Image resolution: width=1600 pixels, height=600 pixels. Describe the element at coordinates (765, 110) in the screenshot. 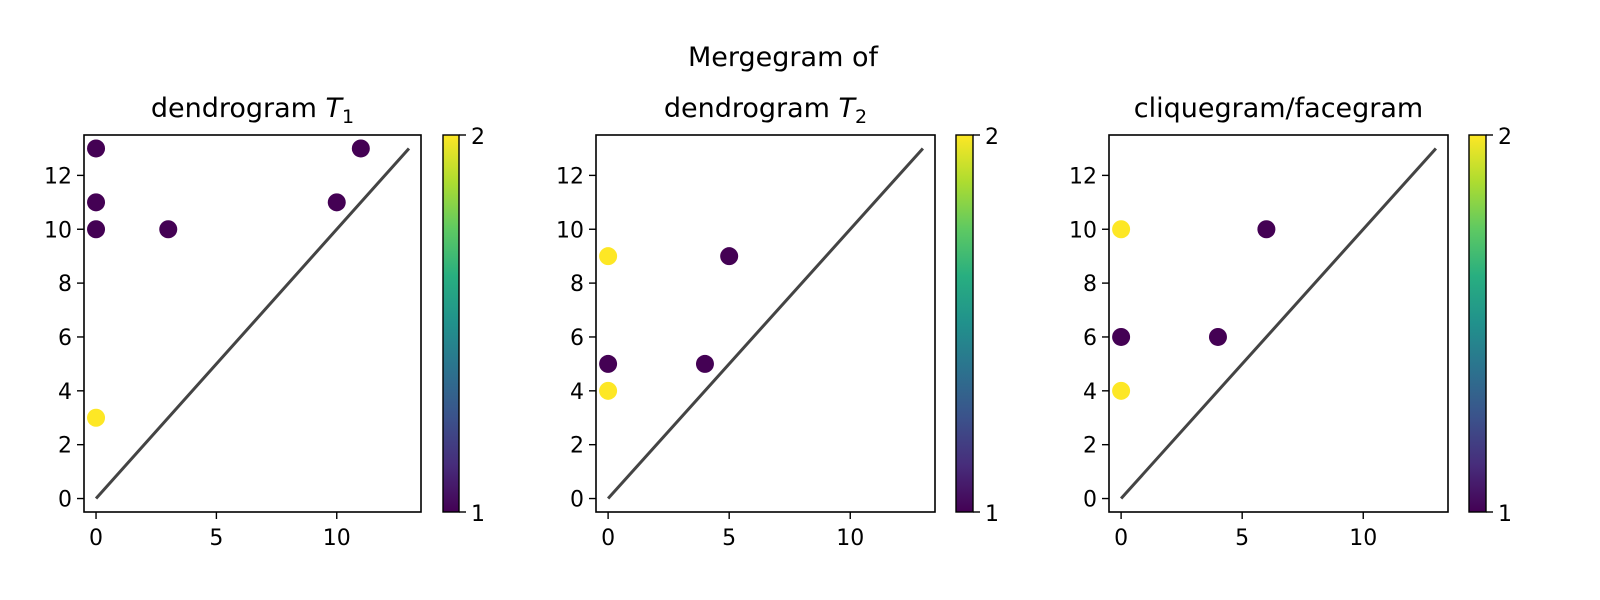

I see `panel-title: dendrogram T2` at that location.